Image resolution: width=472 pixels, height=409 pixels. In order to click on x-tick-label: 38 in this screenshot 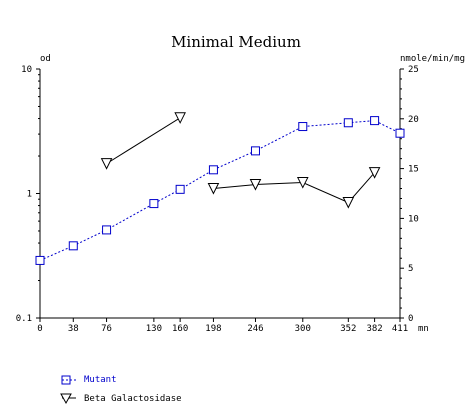, I will do `click(73, 329)`.